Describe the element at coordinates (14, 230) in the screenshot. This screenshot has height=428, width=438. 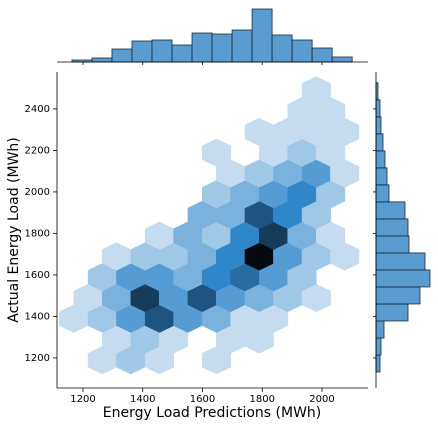
I see `y-axis-label: Actual Energy Load (MWh)` at that location.